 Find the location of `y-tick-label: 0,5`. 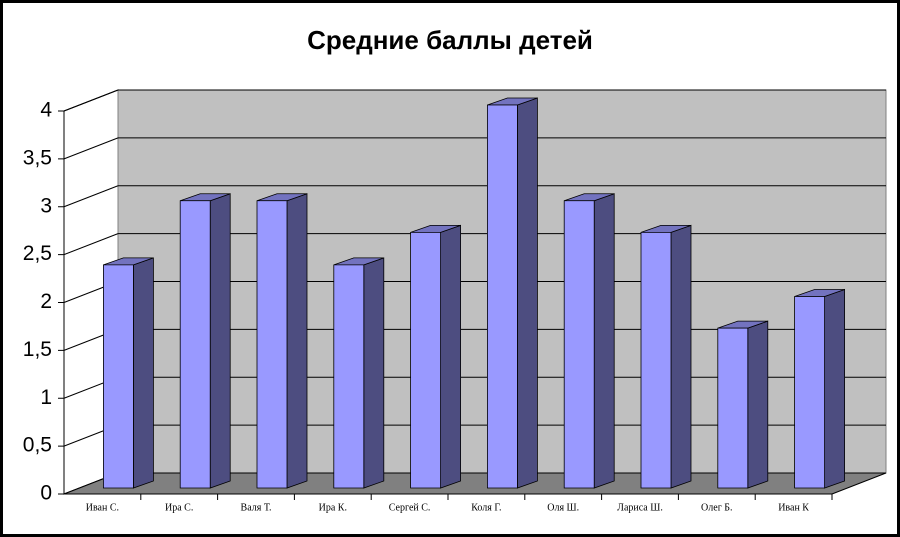

y-tick-label: 0,5 is located at coordinates (37, 445).